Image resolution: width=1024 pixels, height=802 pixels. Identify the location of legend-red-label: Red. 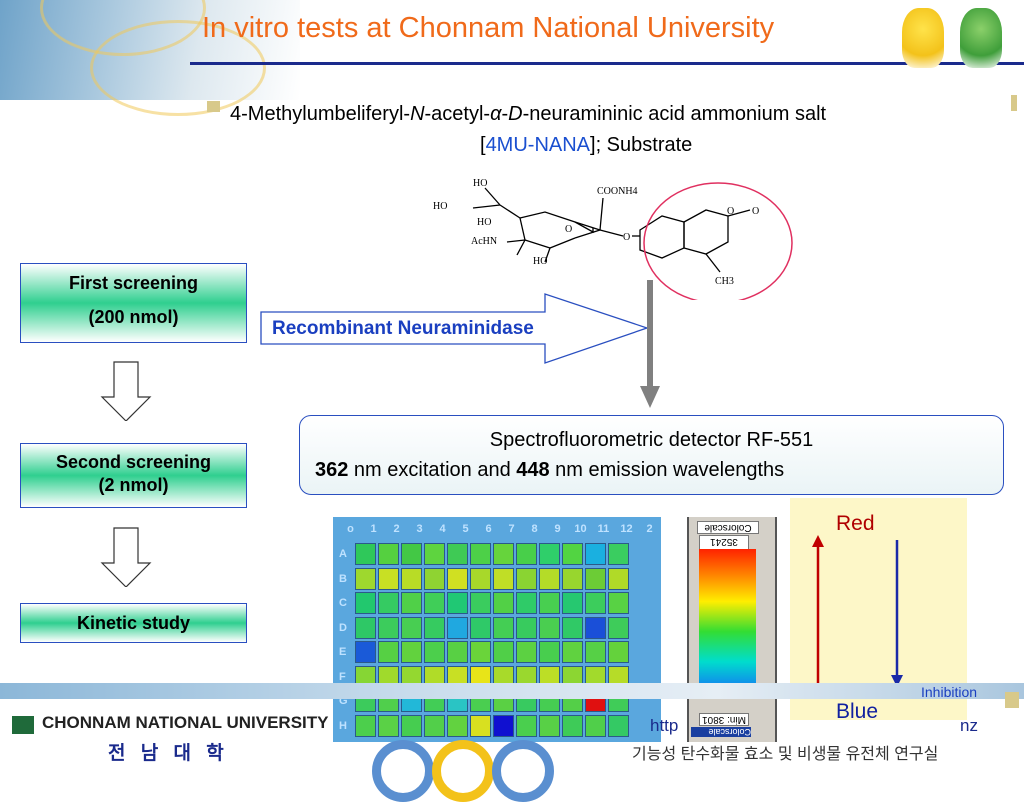
(855, 523).